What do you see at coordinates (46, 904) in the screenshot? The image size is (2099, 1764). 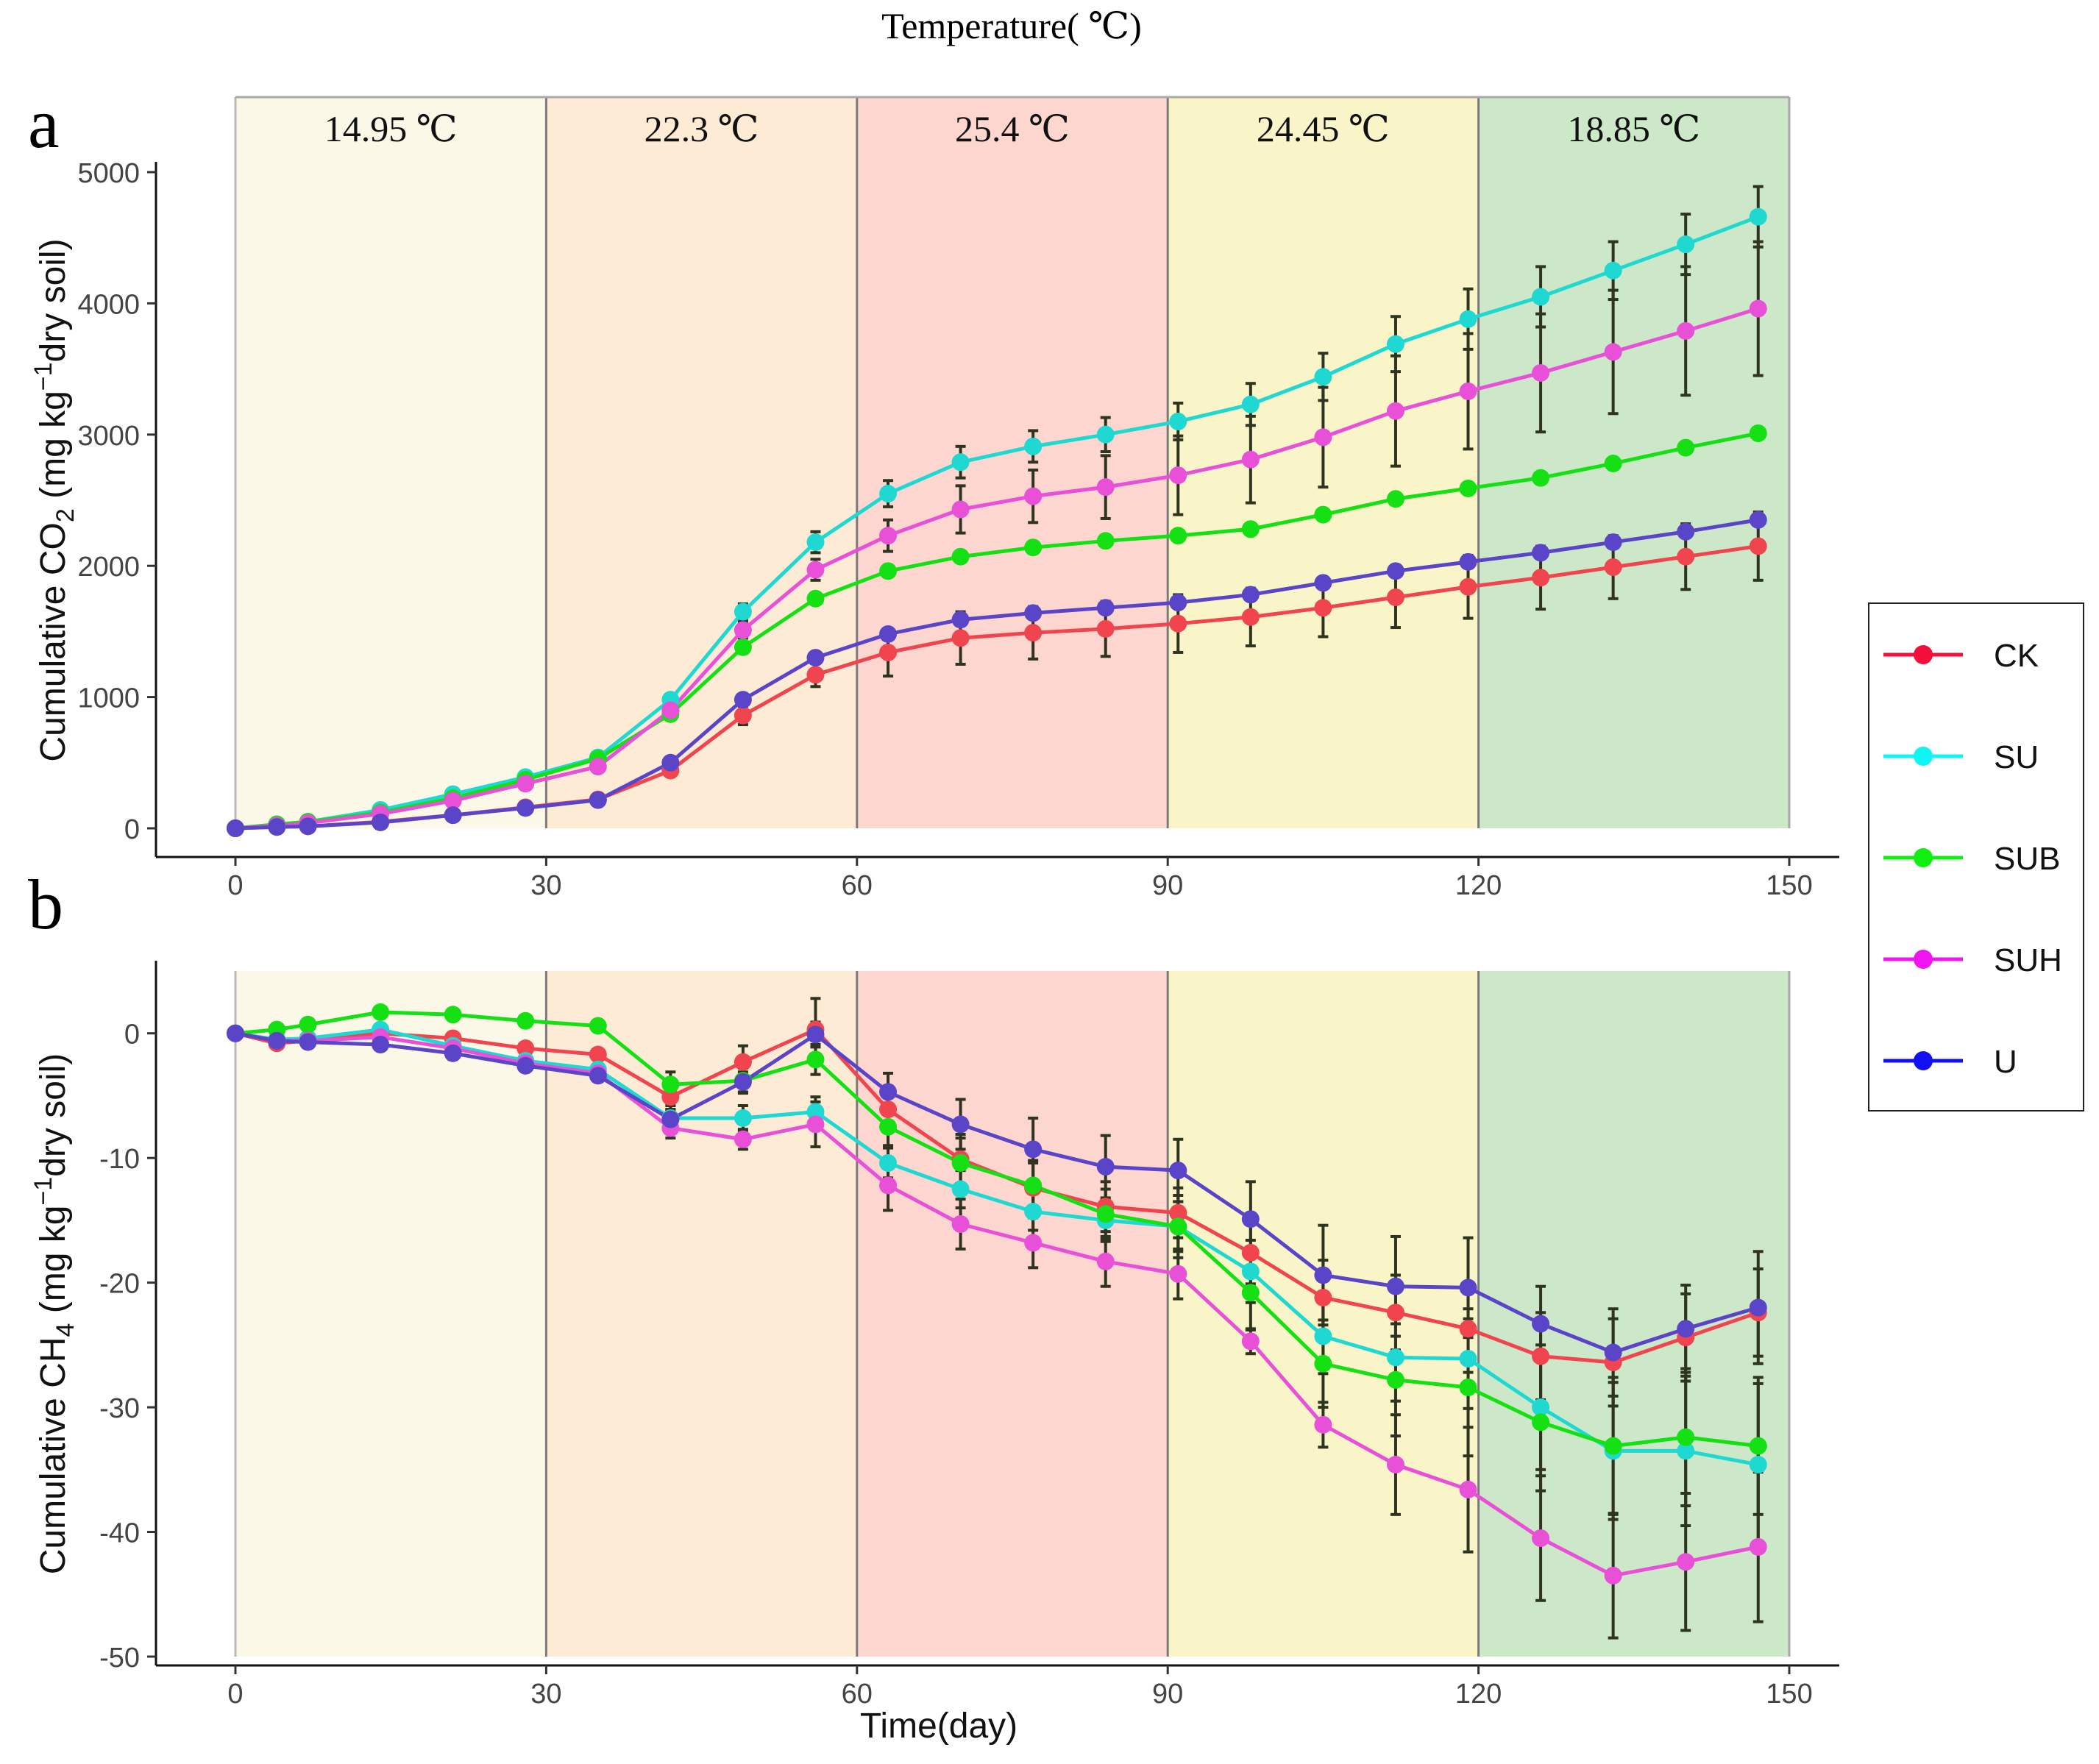 I see `panel-label-b: b` at bounding box center [46, 904].